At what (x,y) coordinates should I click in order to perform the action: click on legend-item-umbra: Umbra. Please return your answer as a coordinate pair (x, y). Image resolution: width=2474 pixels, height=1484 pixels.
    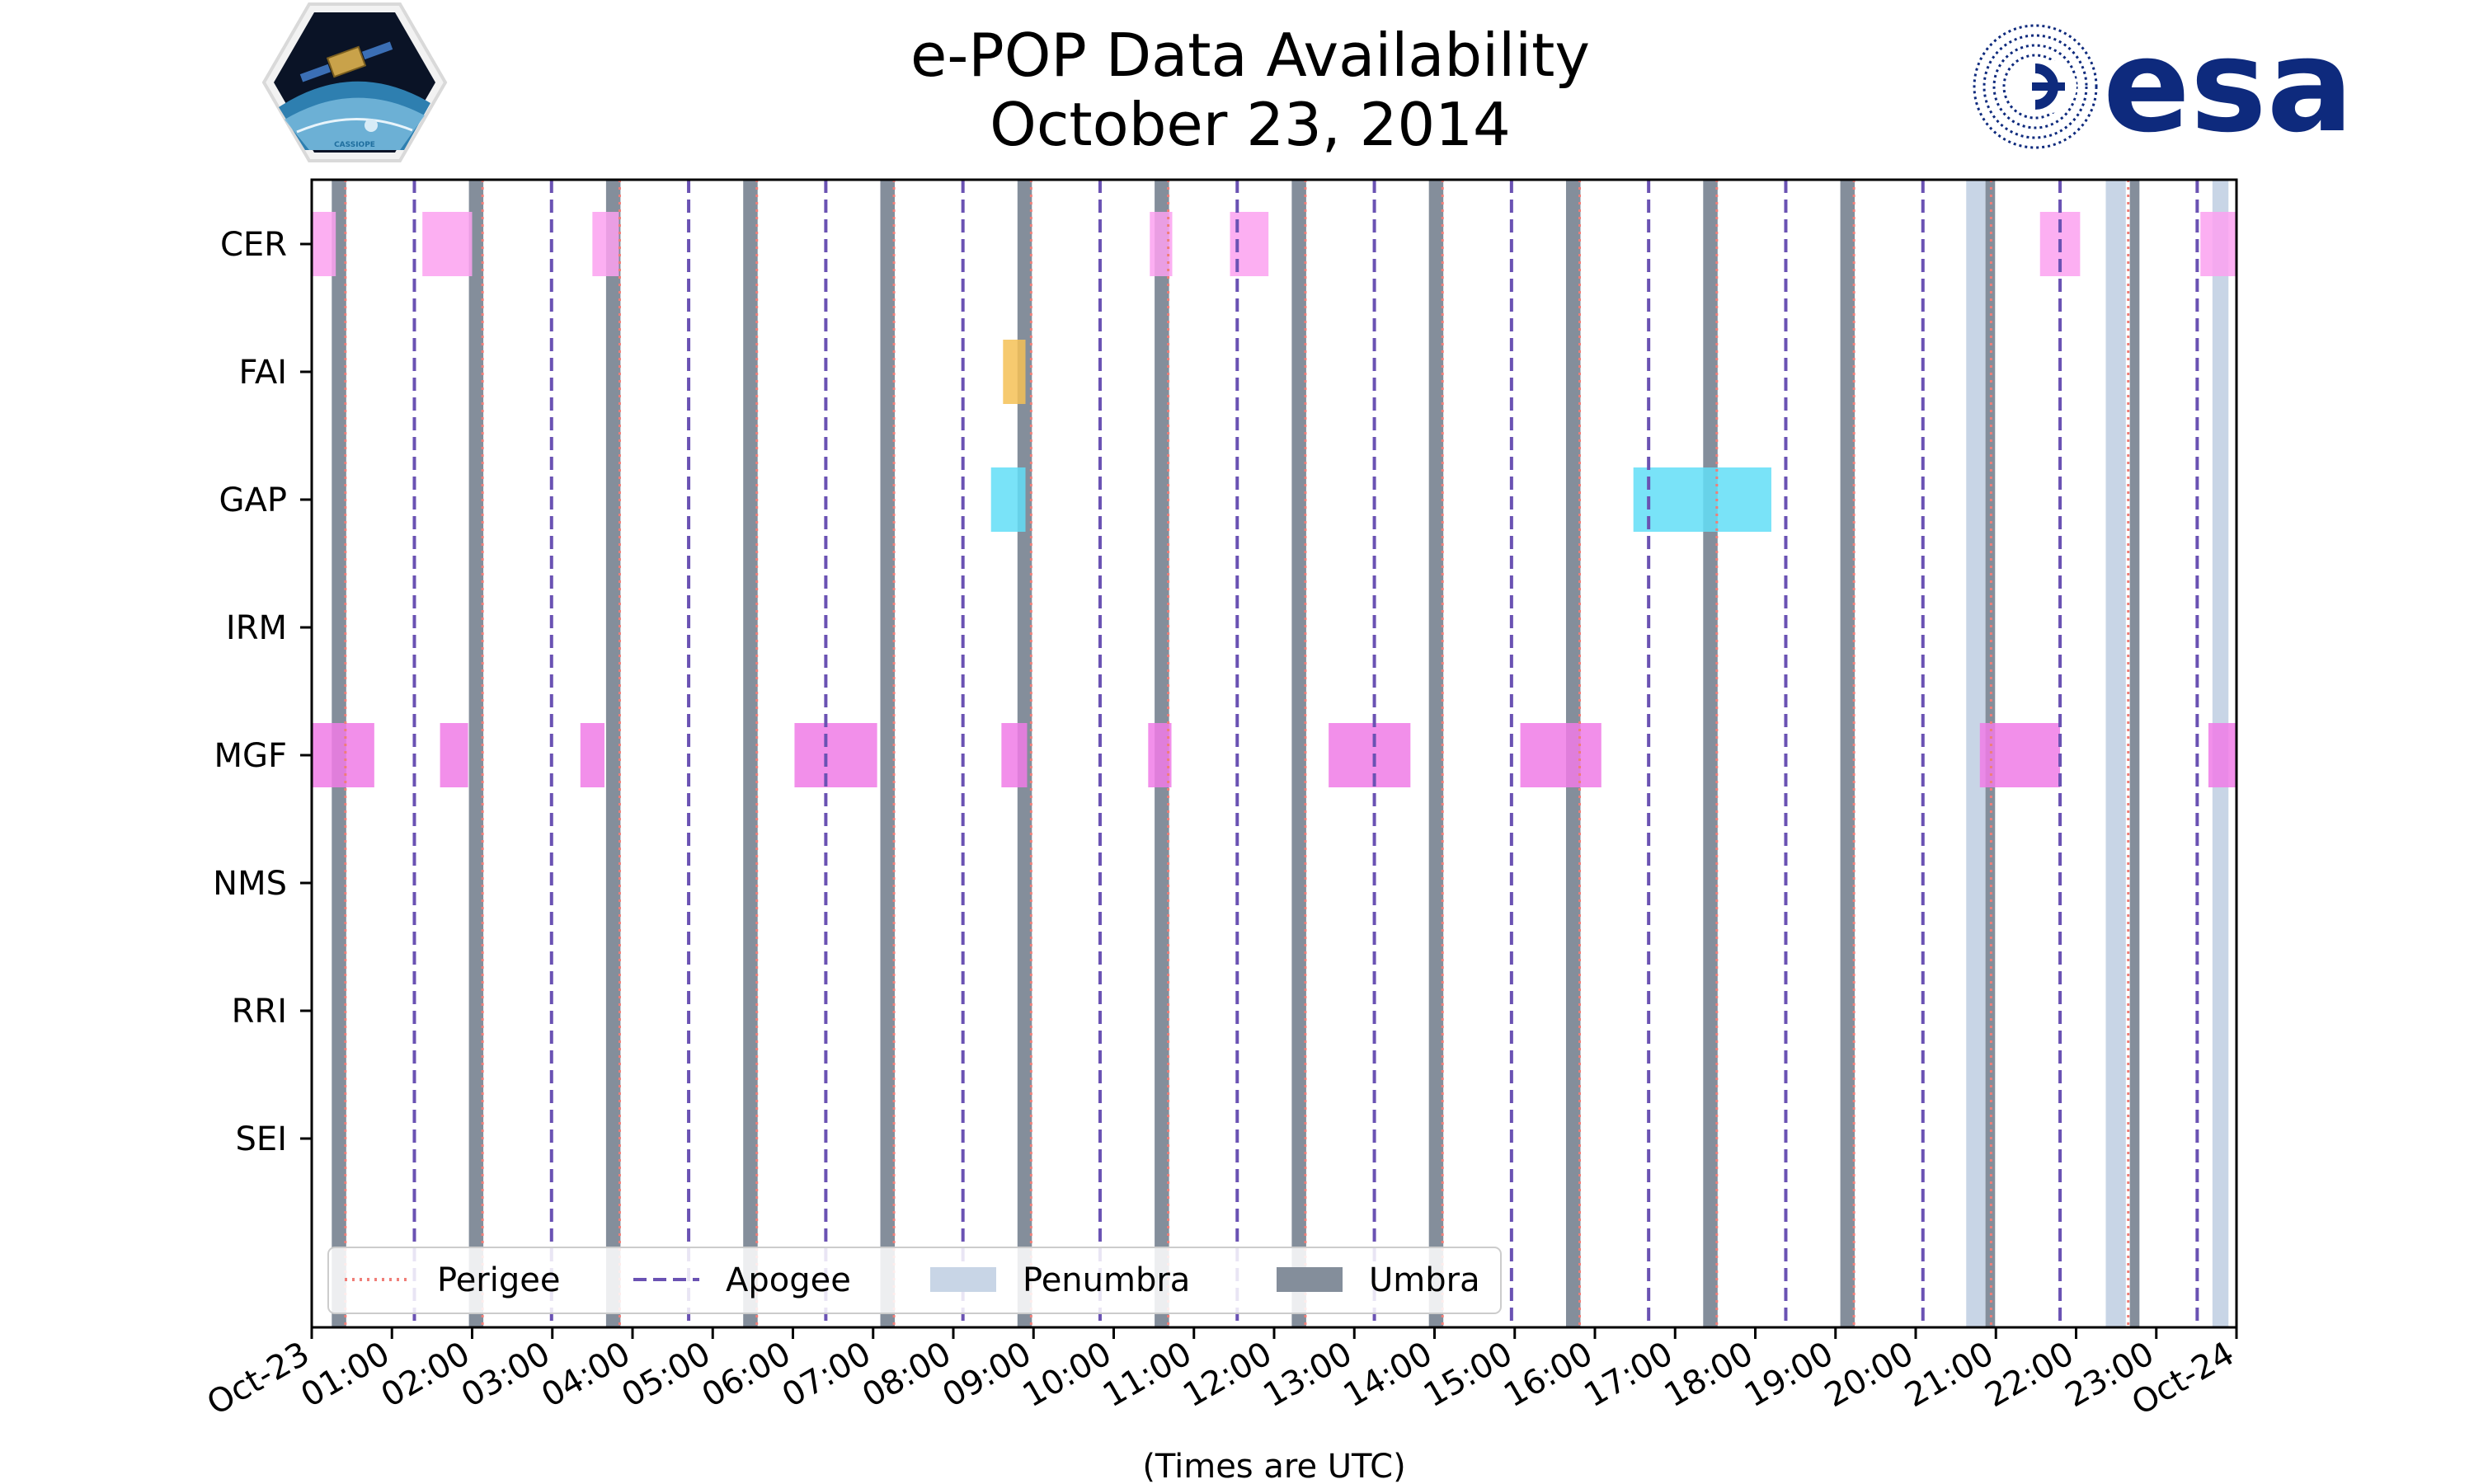
    Looking at the image, I should click on (1378, 1280).